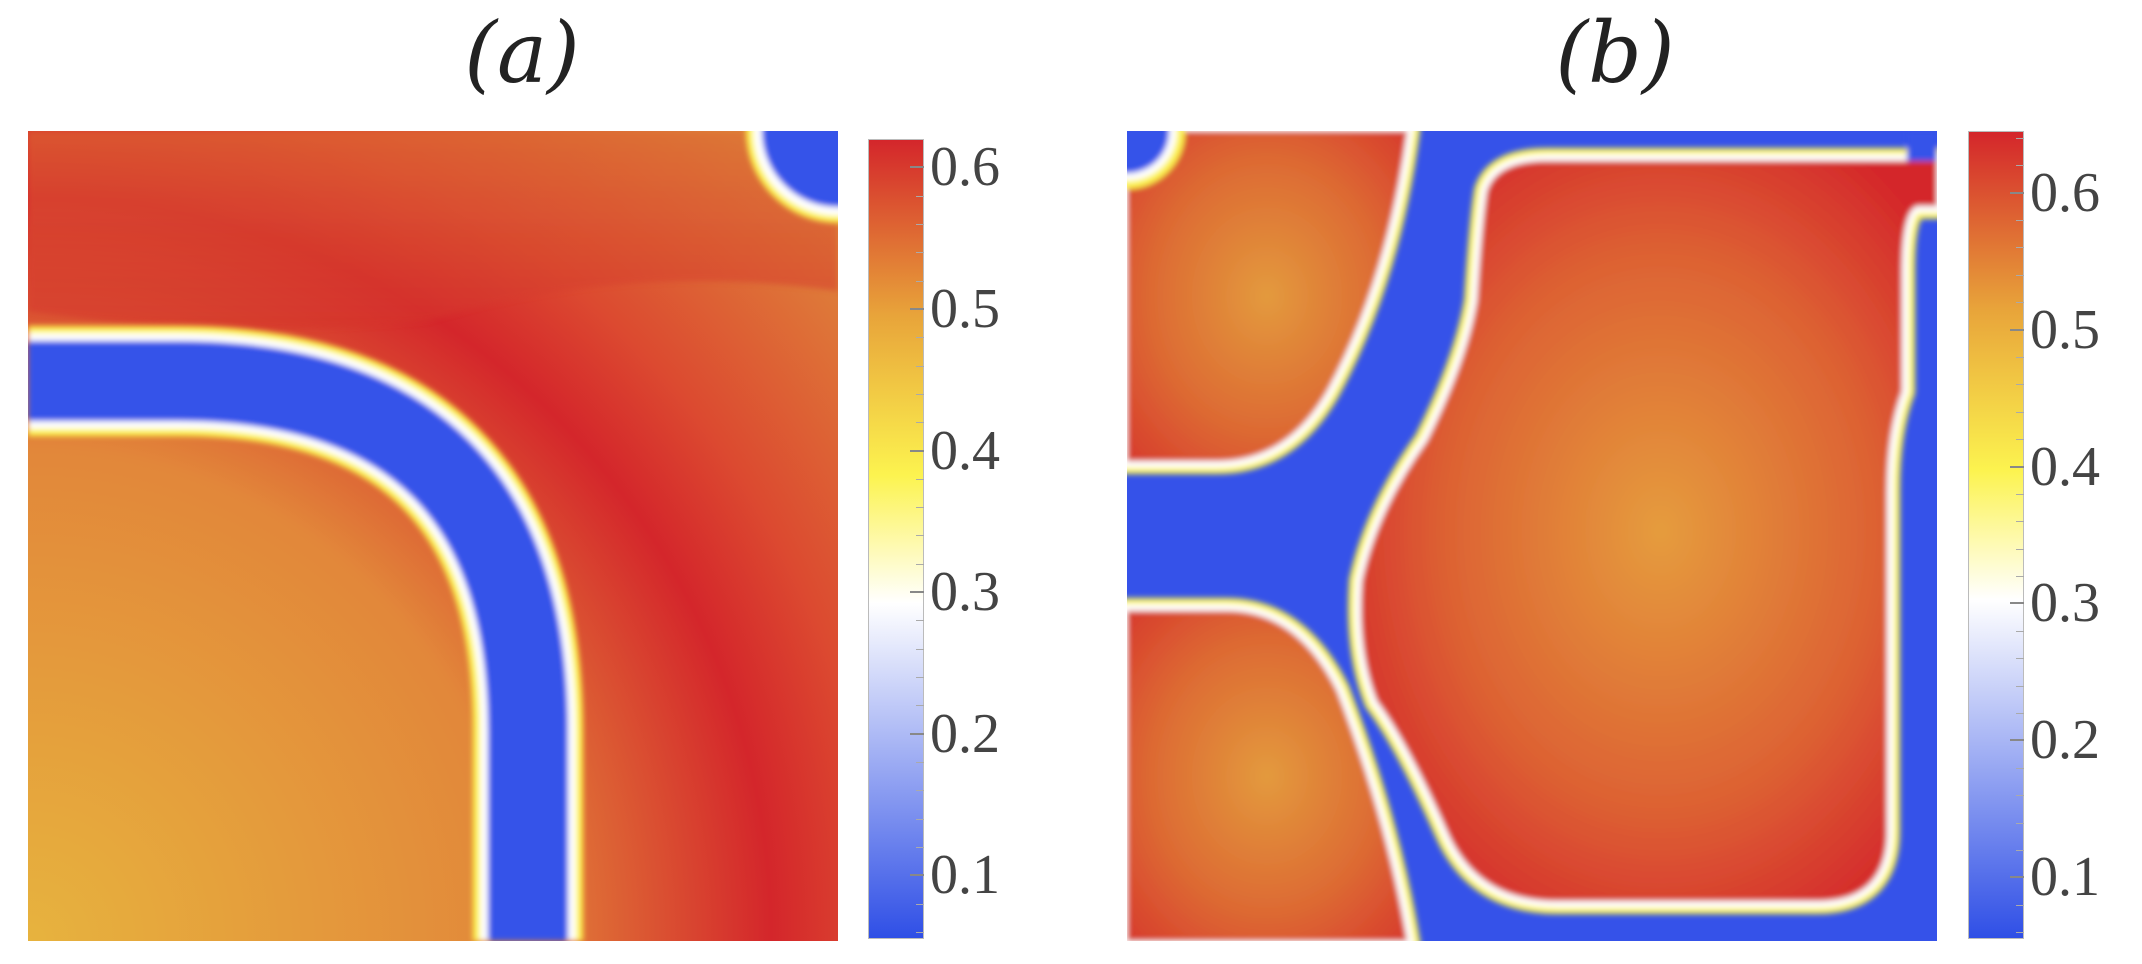  I want to click on heatmap-b-corner-wall, so click(1148, 152).